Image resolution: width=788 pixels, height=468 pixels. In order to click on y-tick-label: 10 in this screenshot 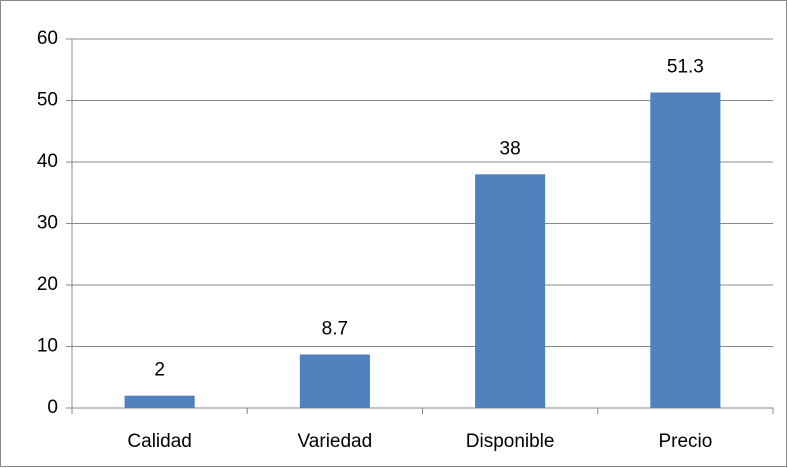, I will do `click(47, 346)`.